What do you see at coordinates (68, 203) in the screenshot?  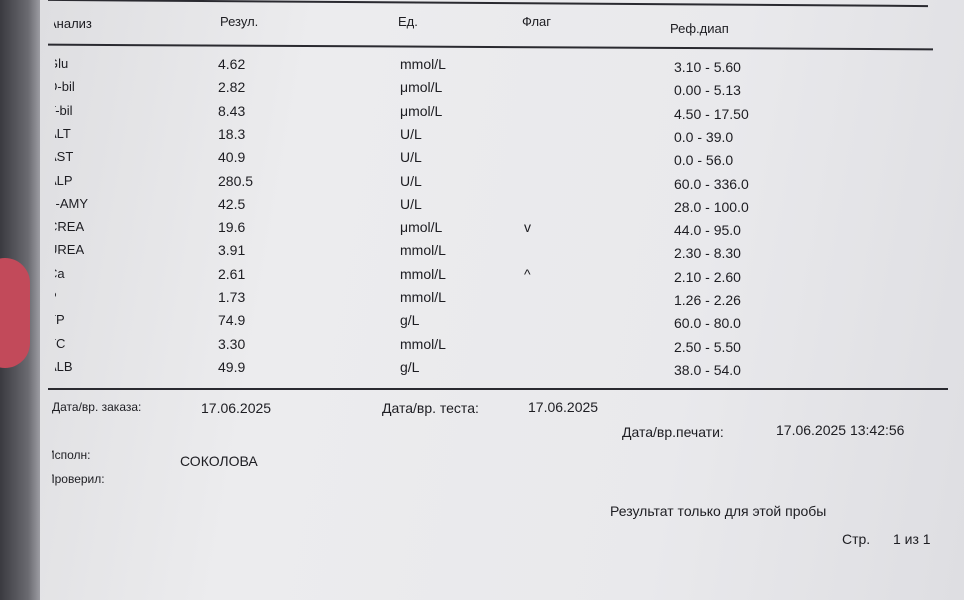 I see `cell-name: α-AMY` at bounding box center [68, 203].